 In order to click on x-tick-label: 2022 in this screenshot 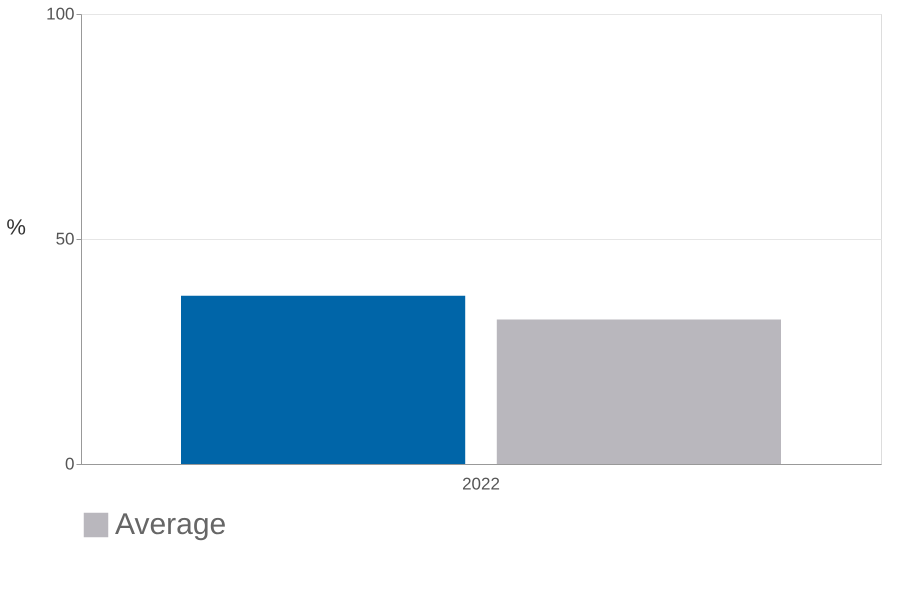, I will do `click(481, 484)`.